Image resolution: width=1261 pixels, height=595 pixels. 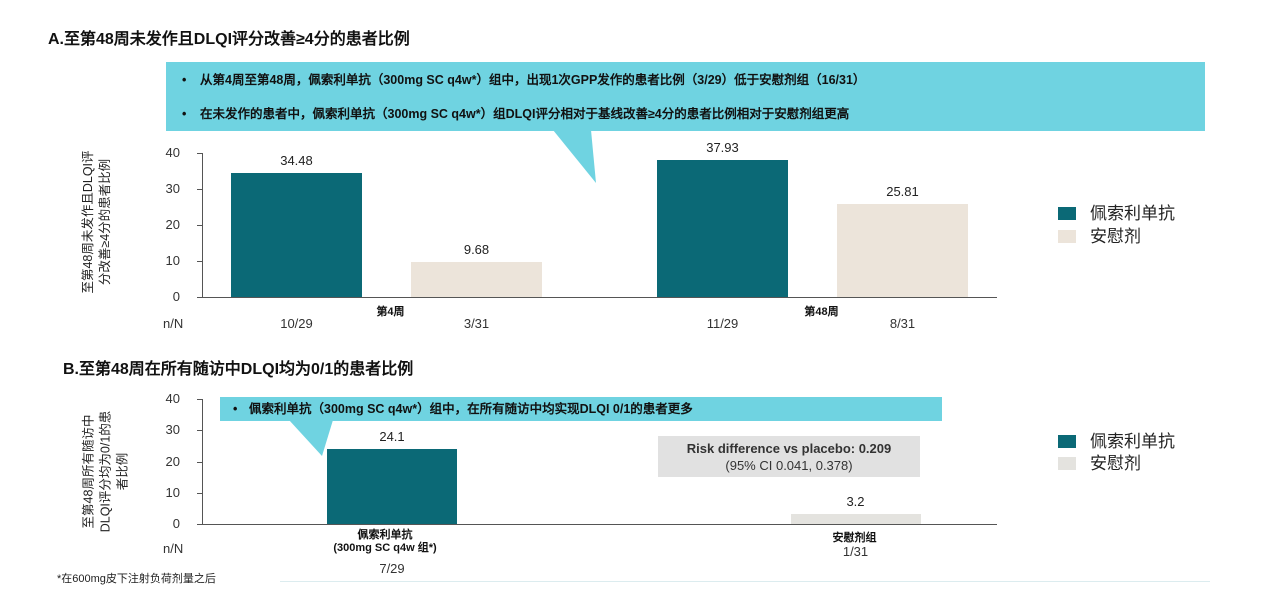 I want to click on chart-b-y-tick-label: 40, so click(x=172, y=398).